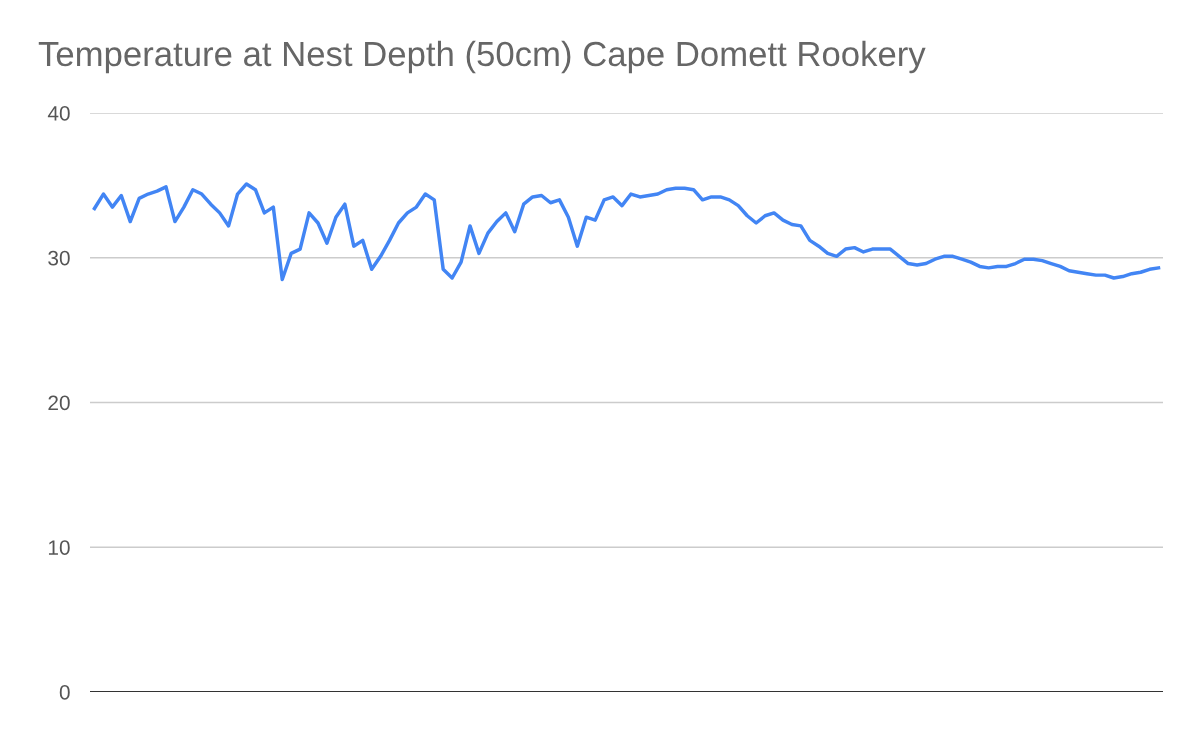 This screenshot has height=748, width=1204. I want to click on y-tick-label: 30, so click(59, 258).